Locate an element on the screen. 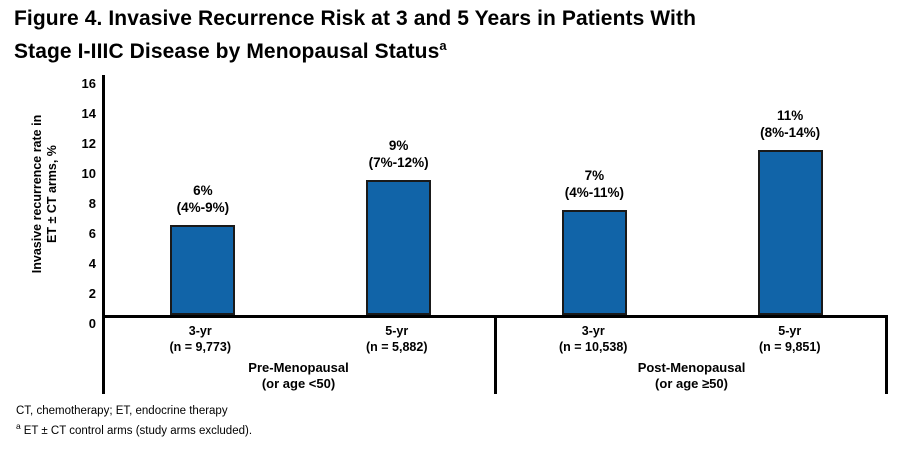 The image size is (922, 452). bar-value-label-line: (7%-12%) is located at coordinates (398, 162).